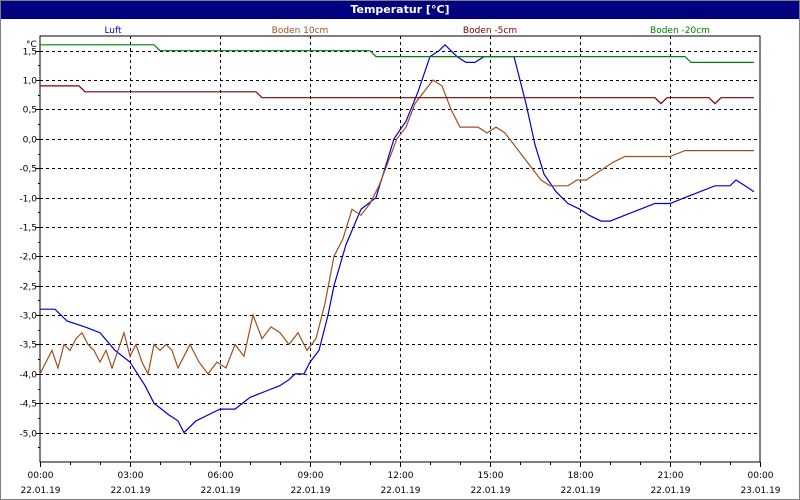  Describe the element at coordinates (28, 229) in the screenshot. I see `y-tick-label: -1,5` at that location.